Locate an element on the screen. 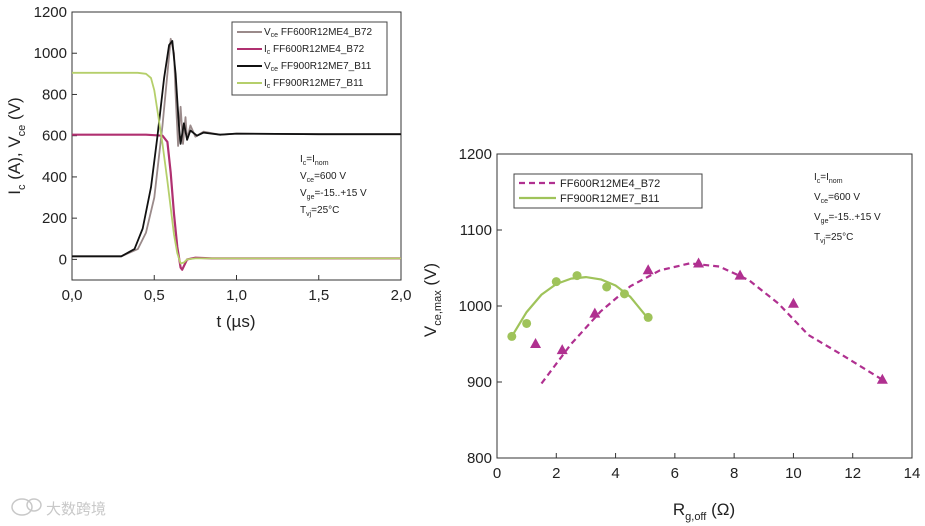 The height and width of the screenshot is (526, 925). x-tick-label: 4 is located at coordinates (615, 473).